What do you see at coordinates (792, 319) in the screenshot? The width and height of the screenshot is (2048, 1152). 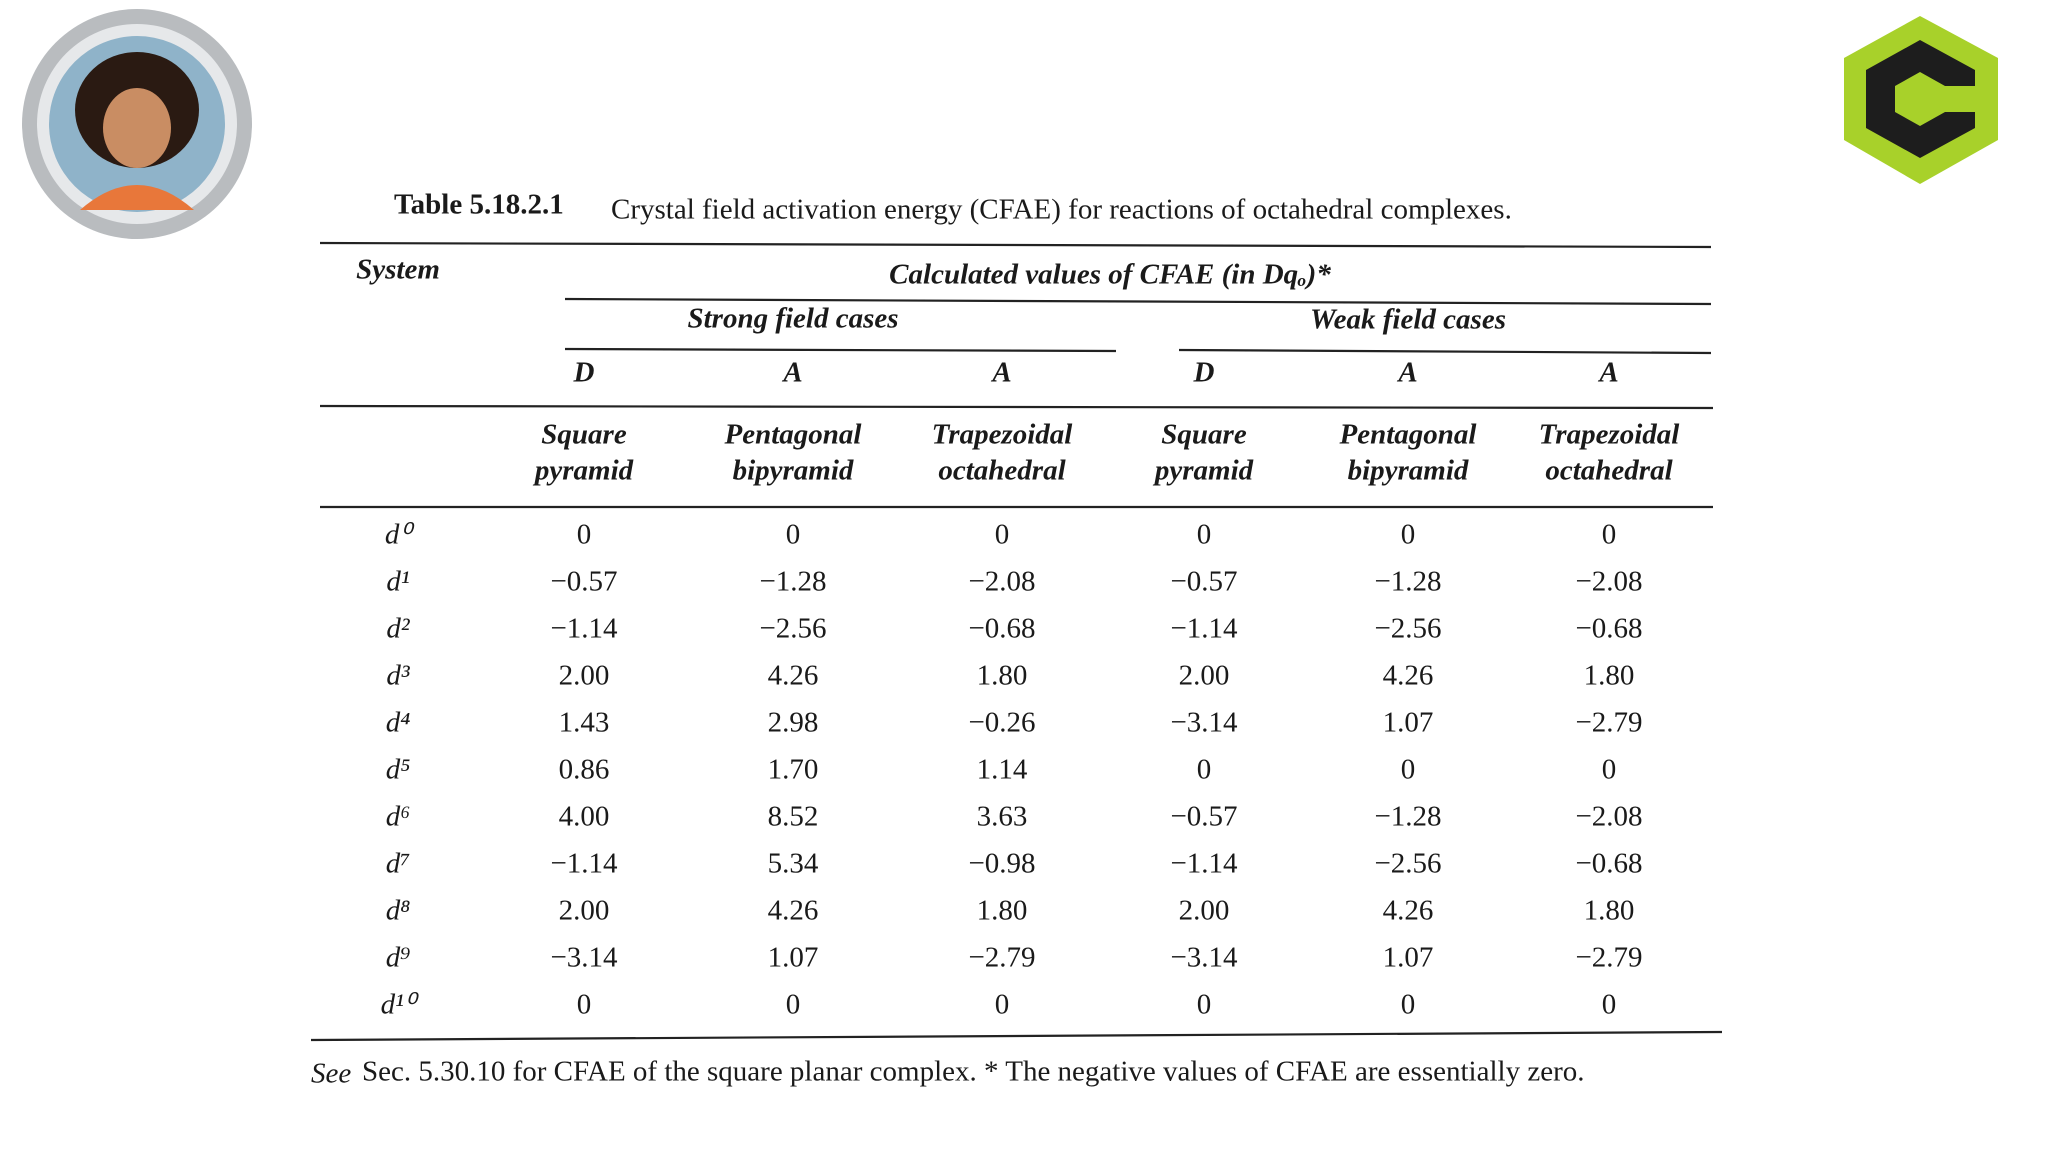 I see `field-group: Strong field cases` at bounding box center [792, 319].